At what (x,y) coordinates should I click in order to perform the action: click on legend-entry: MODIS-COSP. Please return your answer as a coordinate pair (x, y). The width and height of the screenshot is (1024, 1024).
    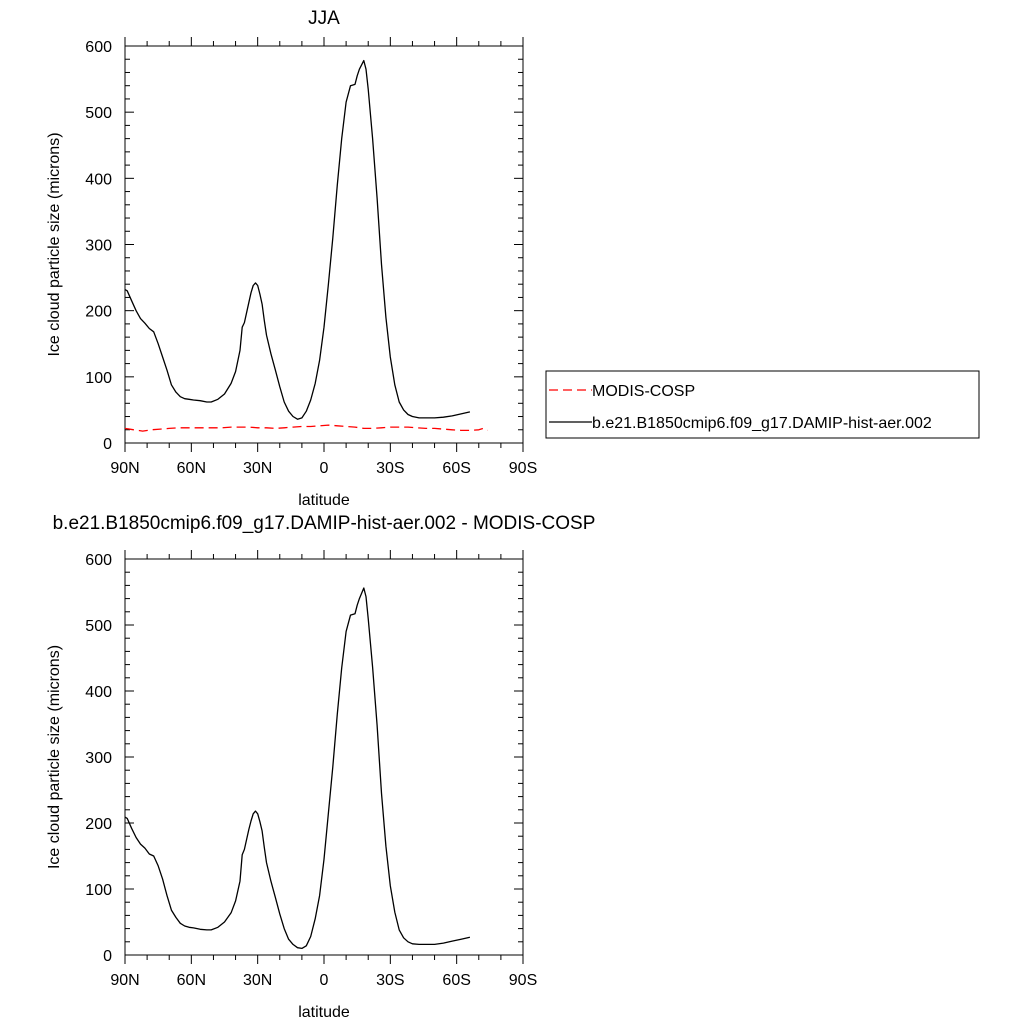
    Looking at the image, I should click on (643, 391).